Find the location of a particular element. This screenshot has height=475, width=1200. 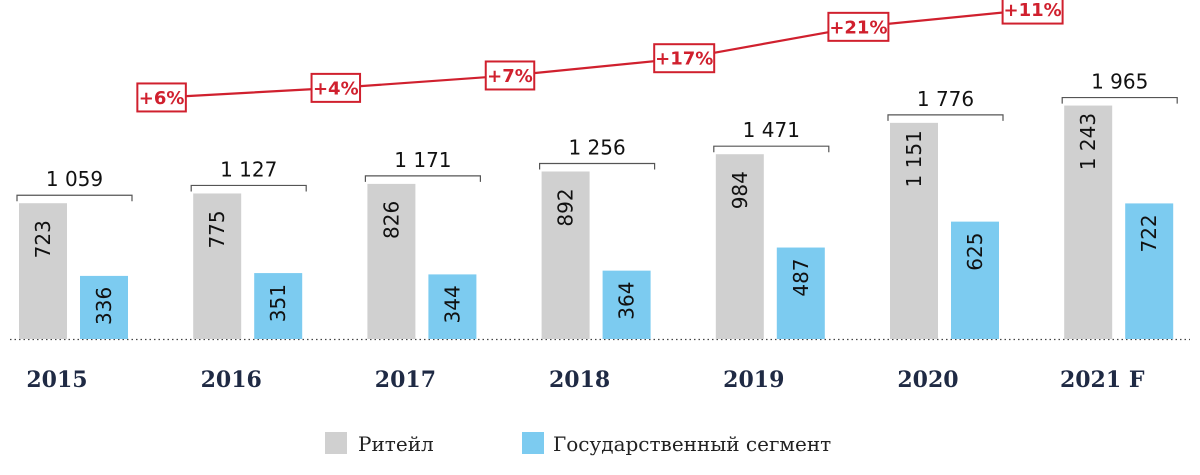

bar-label-government: 336 is located at coordinates (104, 306).